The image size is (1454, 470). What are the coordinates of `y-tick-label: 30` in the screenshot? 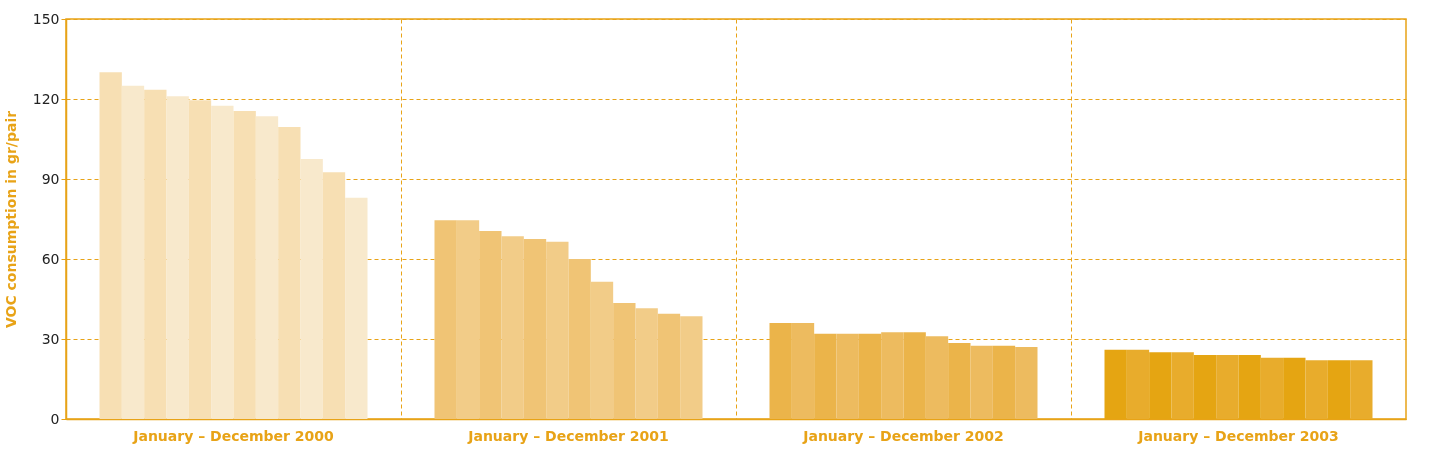 It's located at (50, 338).